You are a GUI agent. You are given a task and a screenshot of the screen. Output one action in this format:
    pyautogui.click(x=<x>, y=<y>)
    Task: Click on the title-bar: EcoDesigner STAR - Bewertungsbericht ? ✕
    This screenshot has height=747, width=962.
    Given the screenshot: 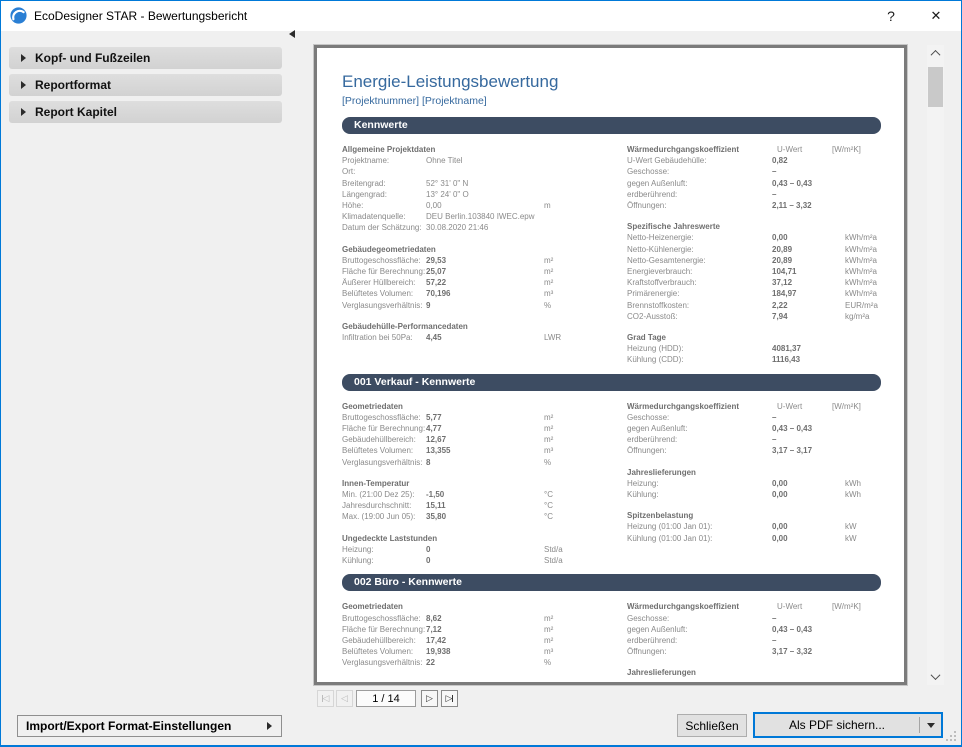 What is the action you would take?
    pyautogui.click(x=481, y=16)
    